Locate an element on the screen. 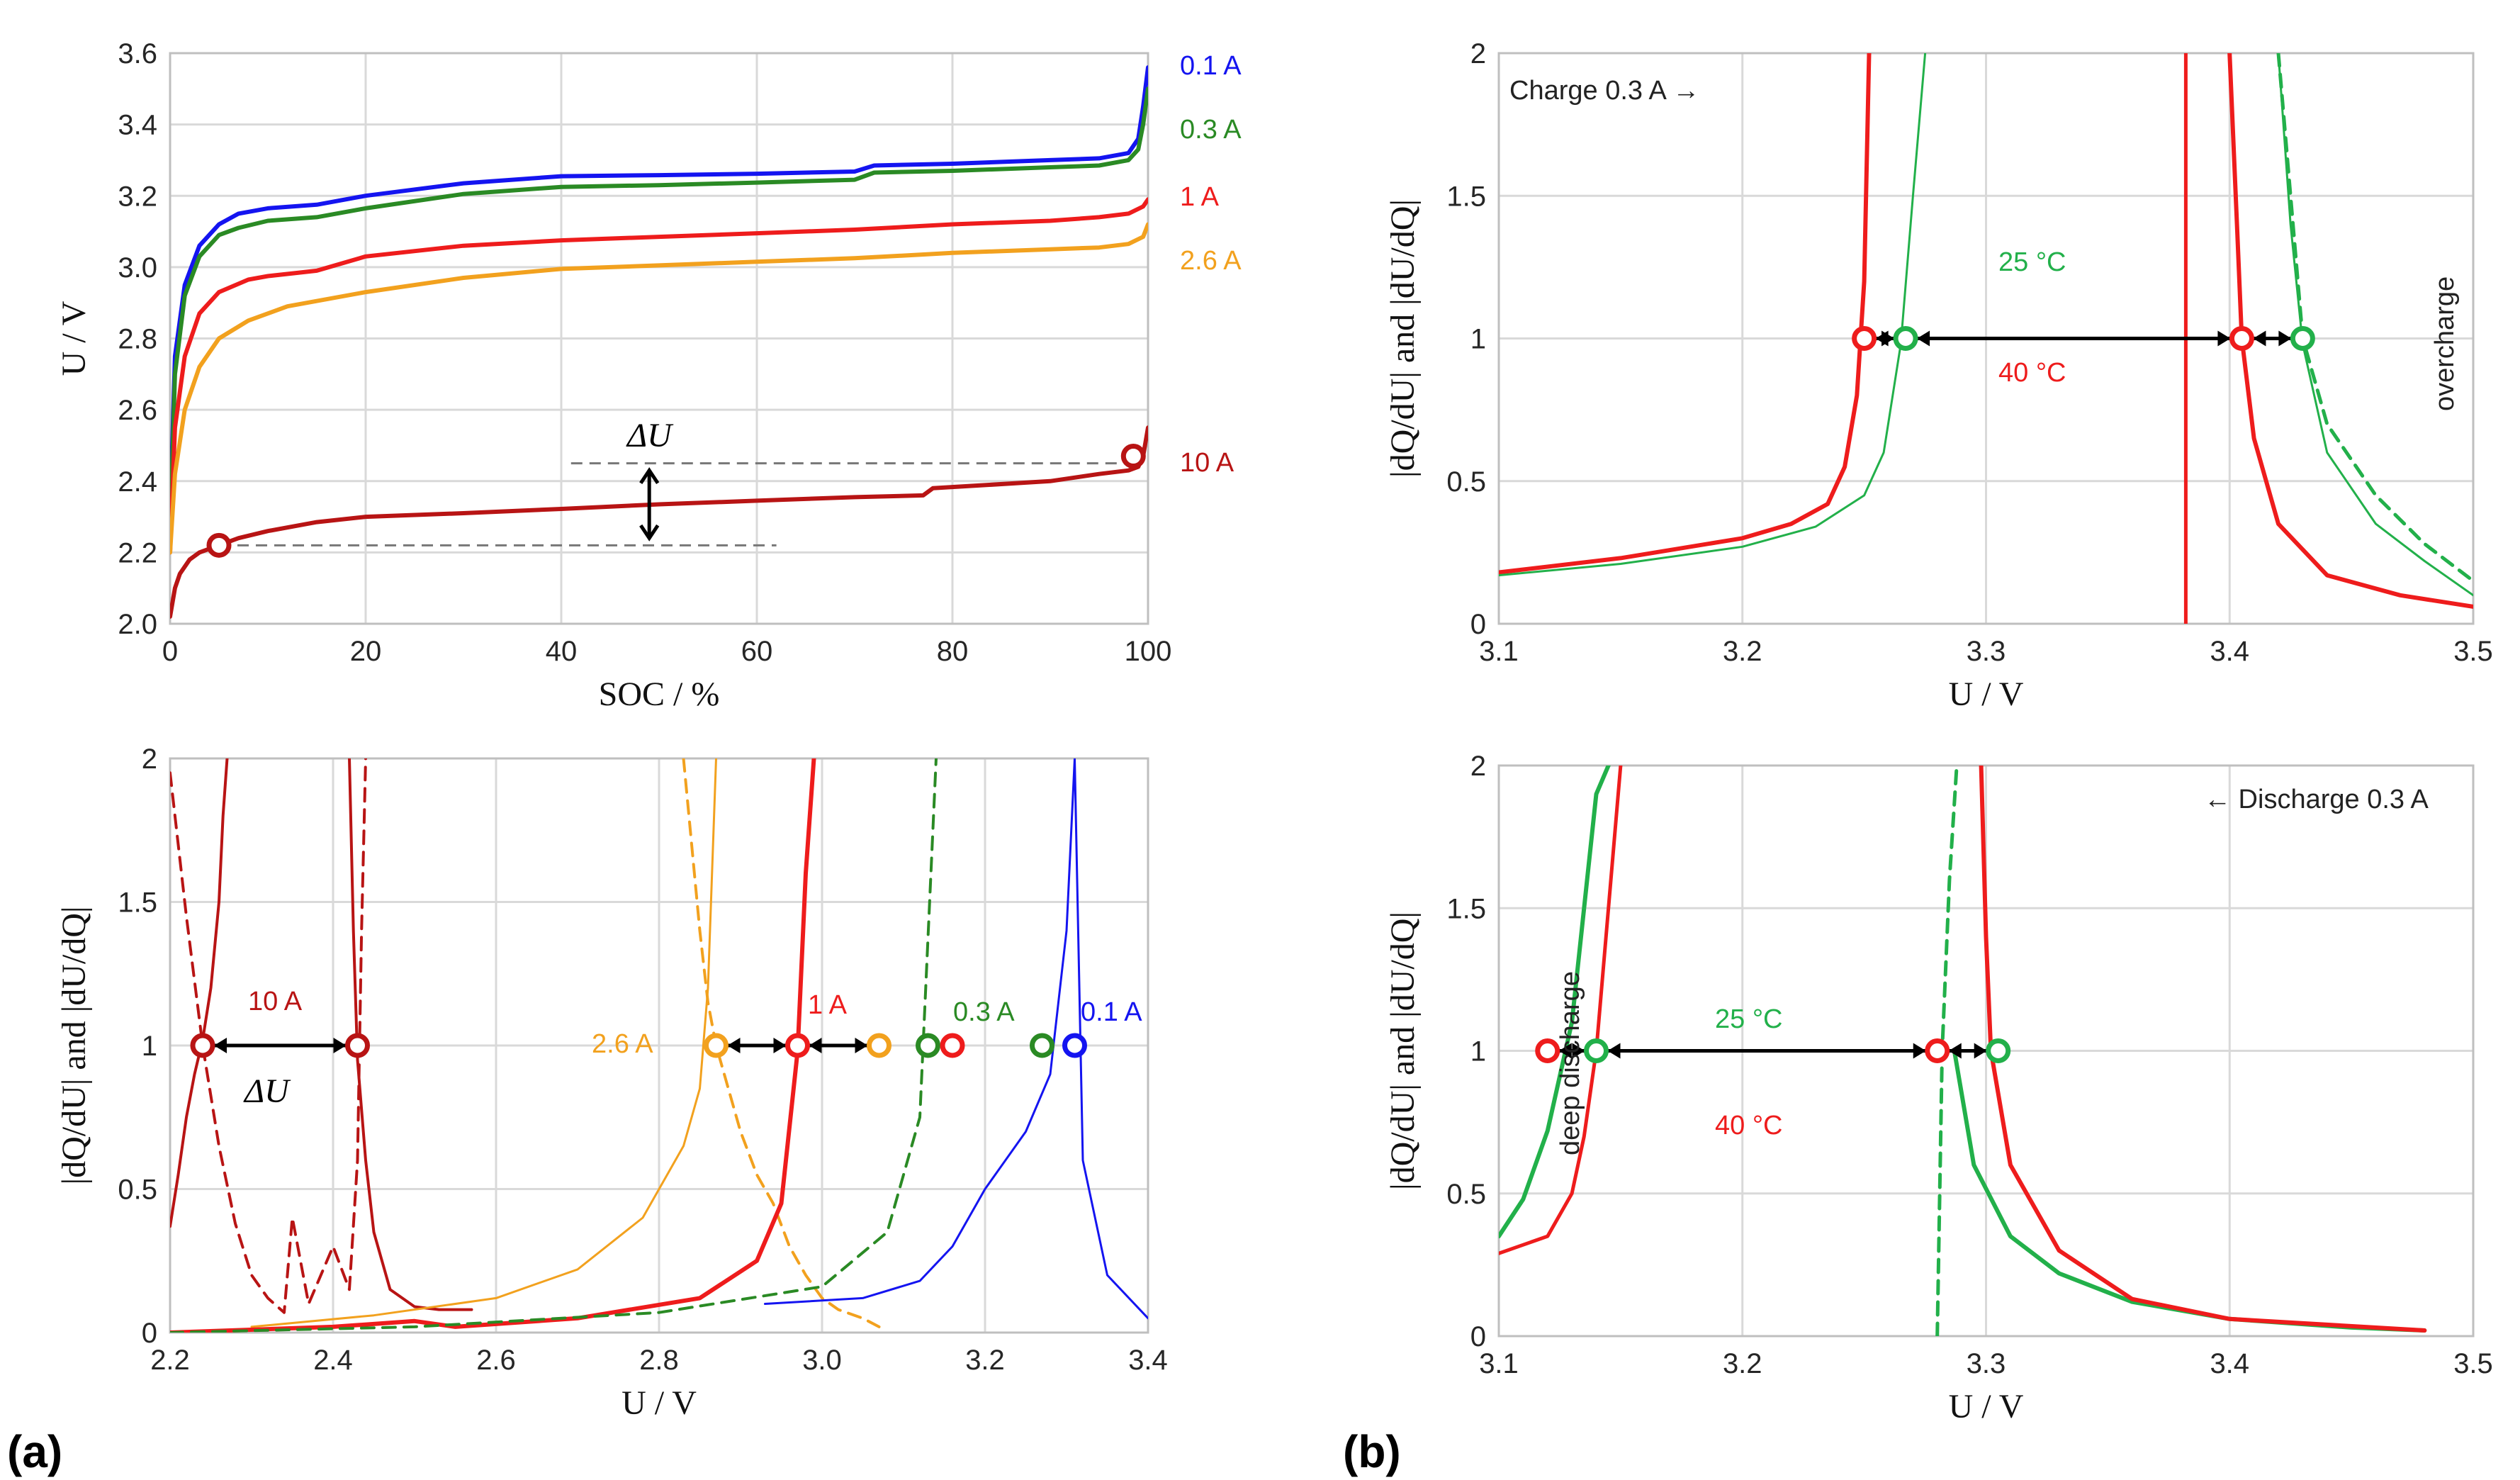  x-tick-label: 60 is located at coordinates (757, 651).